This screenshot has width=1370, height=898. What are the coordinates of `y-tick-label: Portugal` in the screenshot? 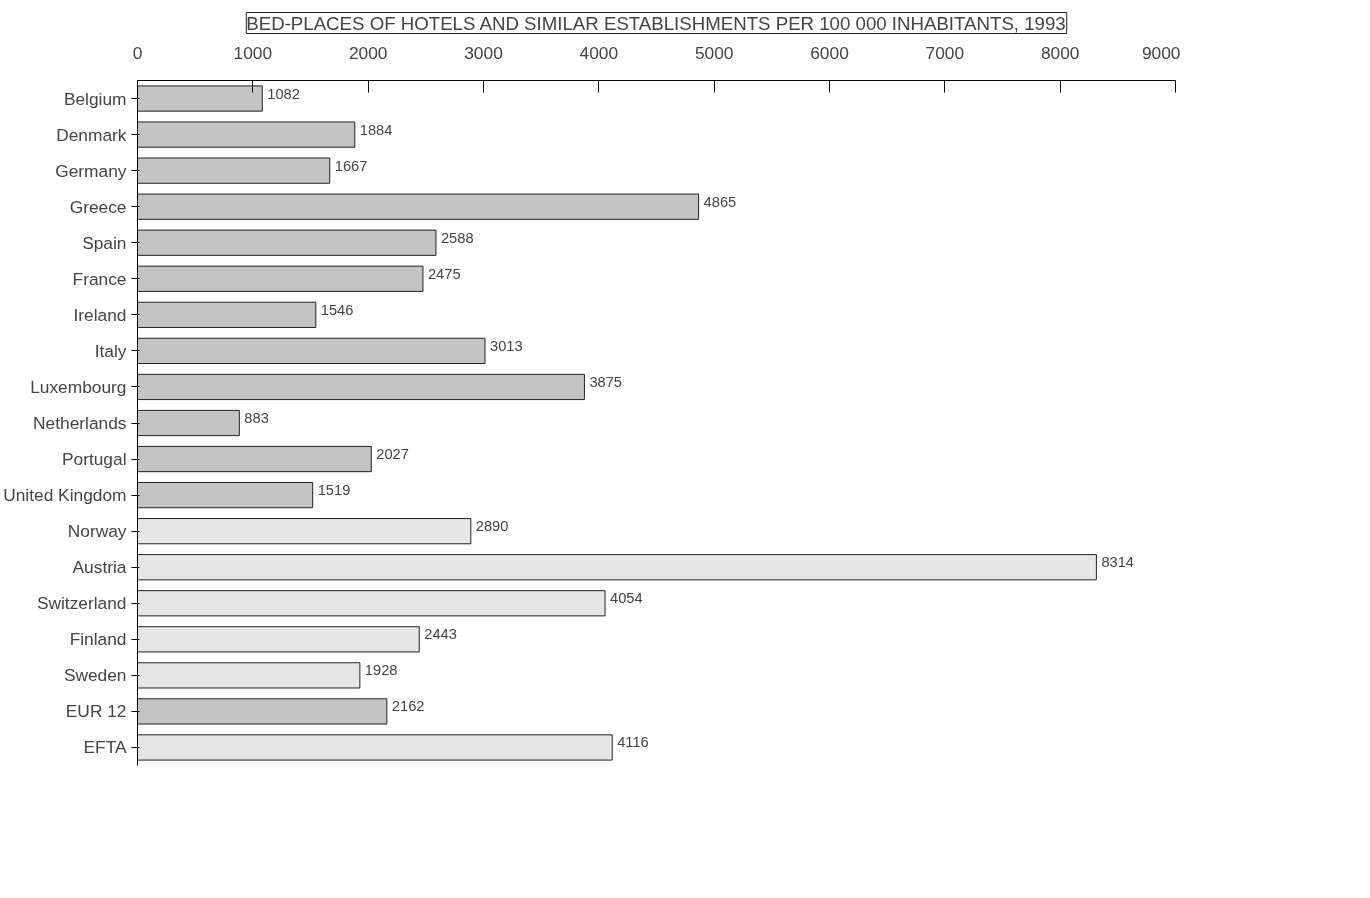 It's located at (94, 459).